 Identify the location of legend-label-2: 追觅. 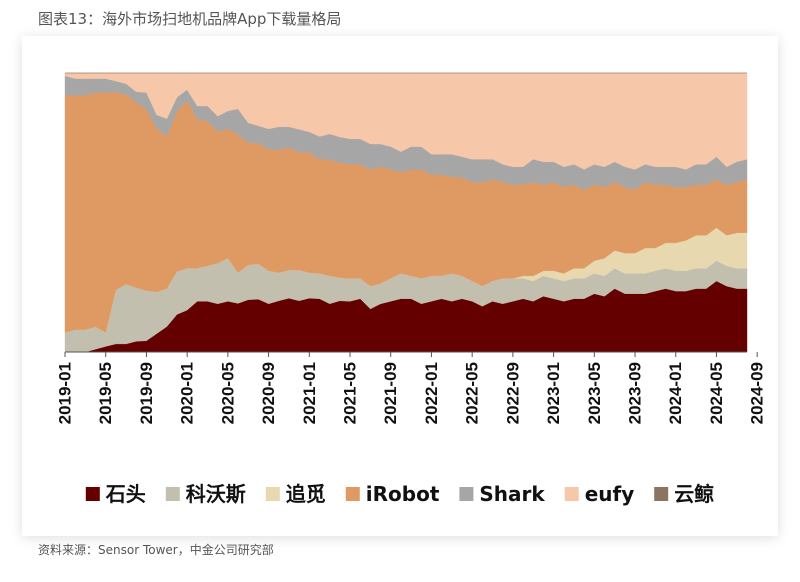
(306, 494).